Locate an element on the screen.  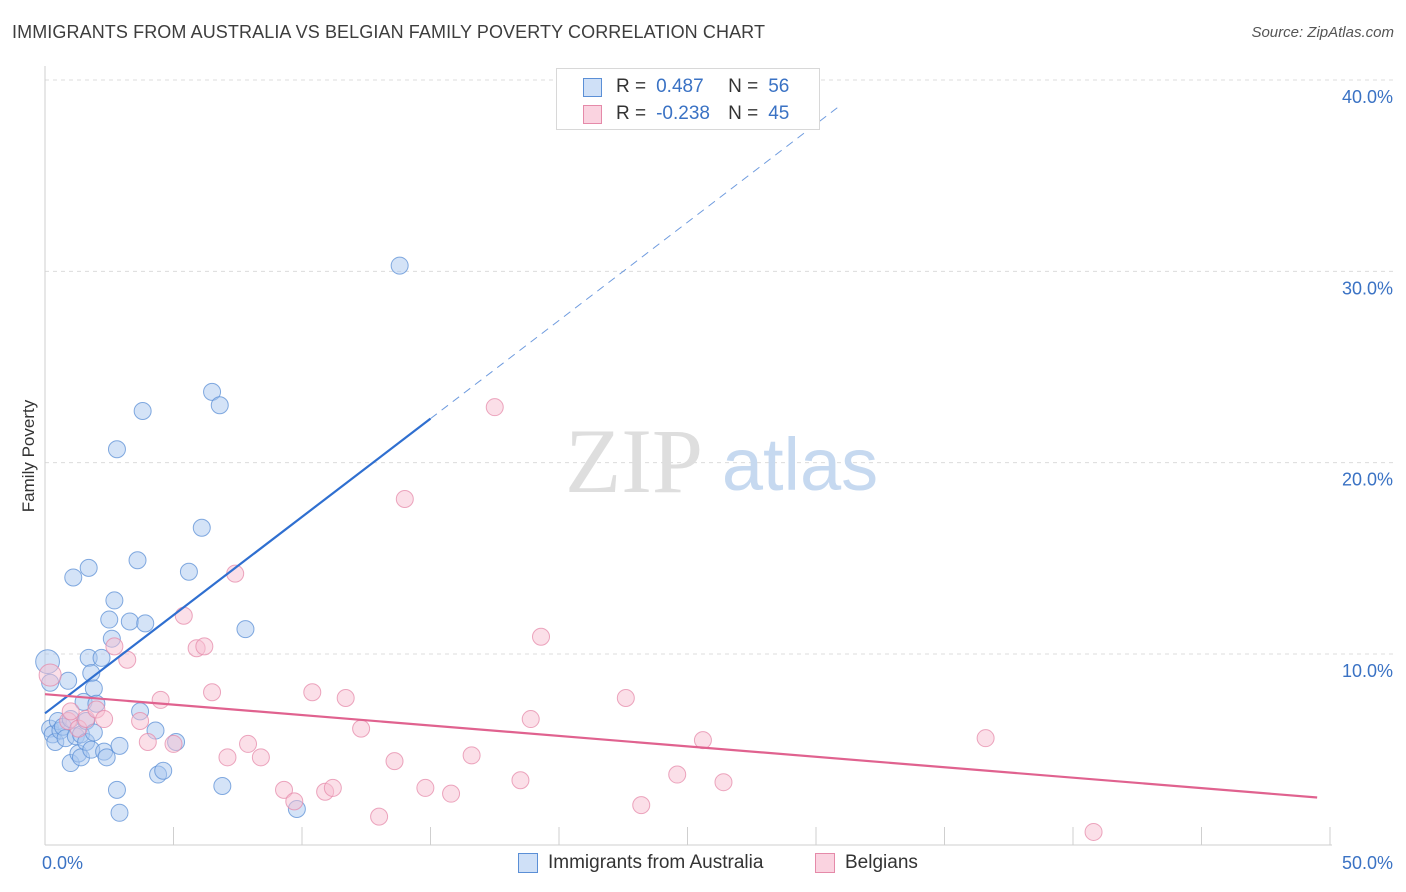
belgians-swatch is located at coordinates (592, 114).